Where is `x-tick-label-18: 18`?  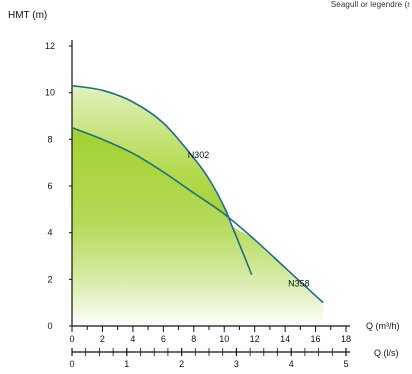
x-tick-label-18: 18 is located at coordinates (346, 339).